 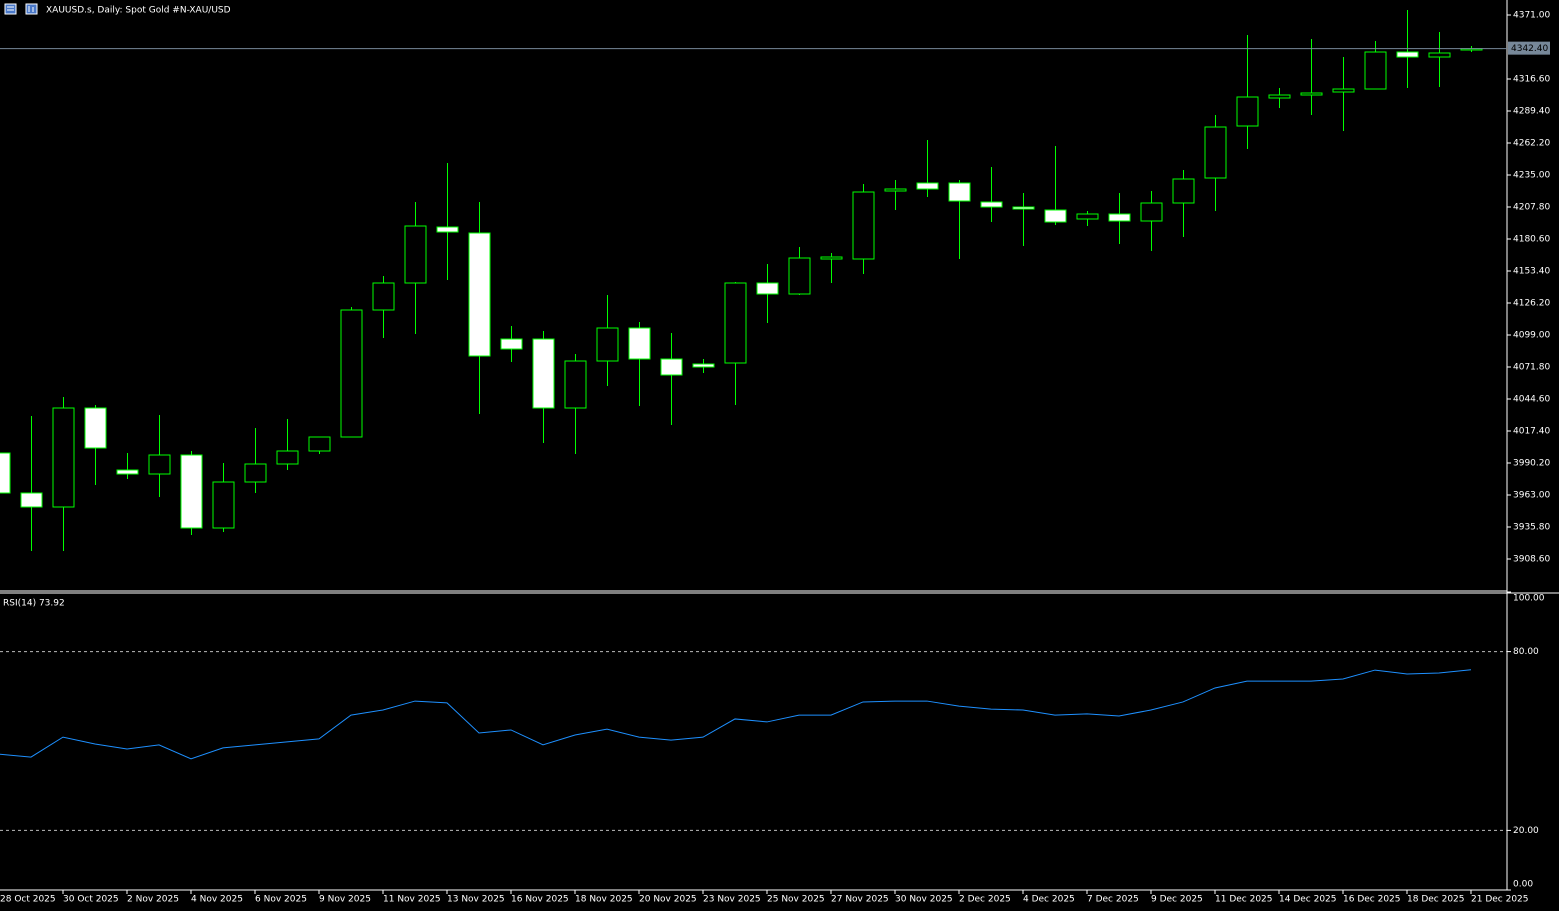 What do you see at coordinates (1531, 528) in the screenshot?
I see `y-tick-label: 3935.80` at bounding box center [1531, 528].